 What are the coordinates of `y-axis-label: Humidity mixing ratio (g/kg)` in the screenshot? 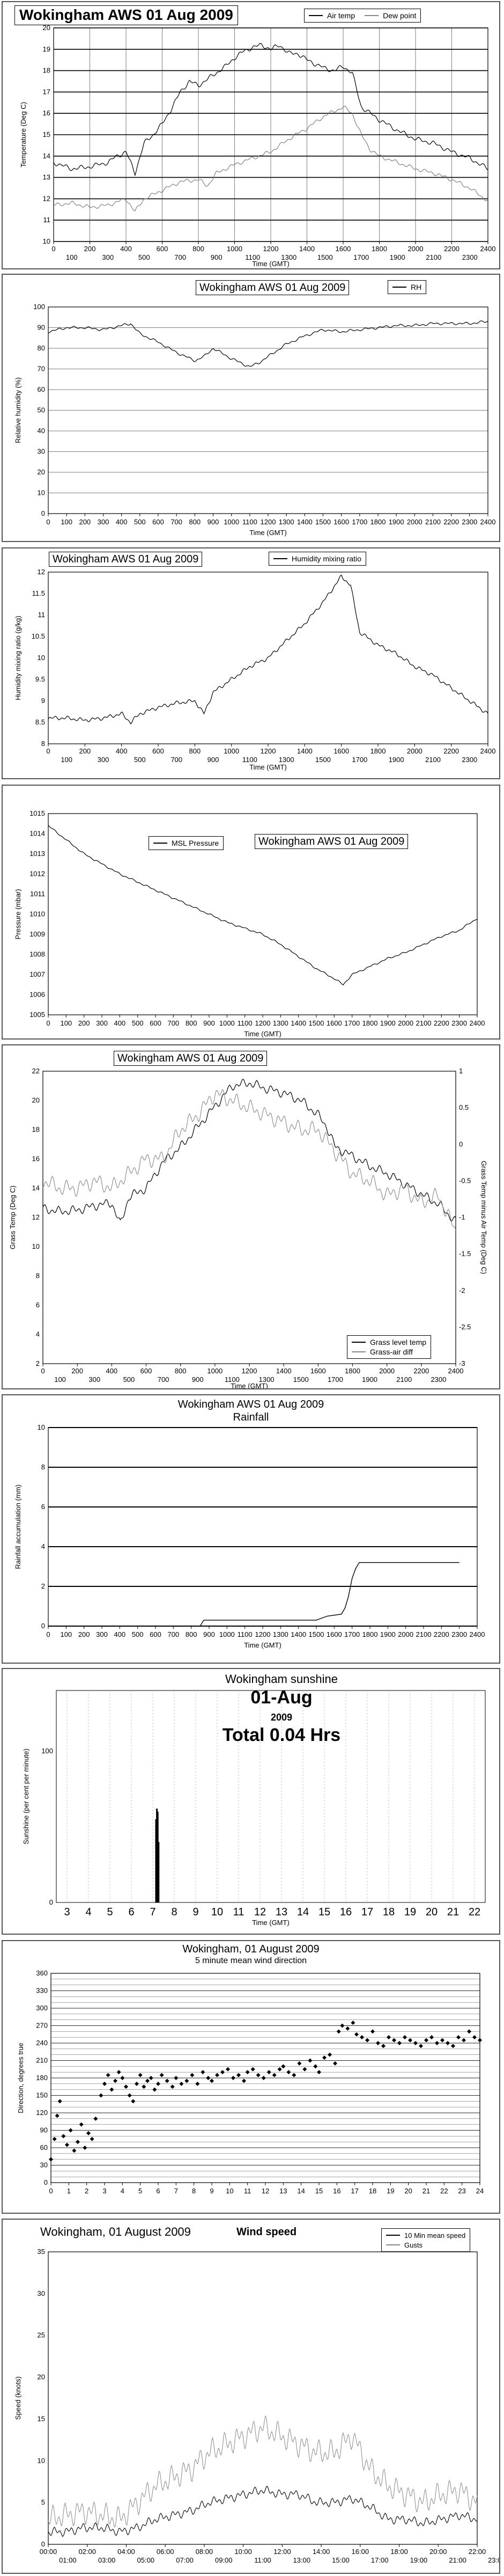 It's located at (18, 658).